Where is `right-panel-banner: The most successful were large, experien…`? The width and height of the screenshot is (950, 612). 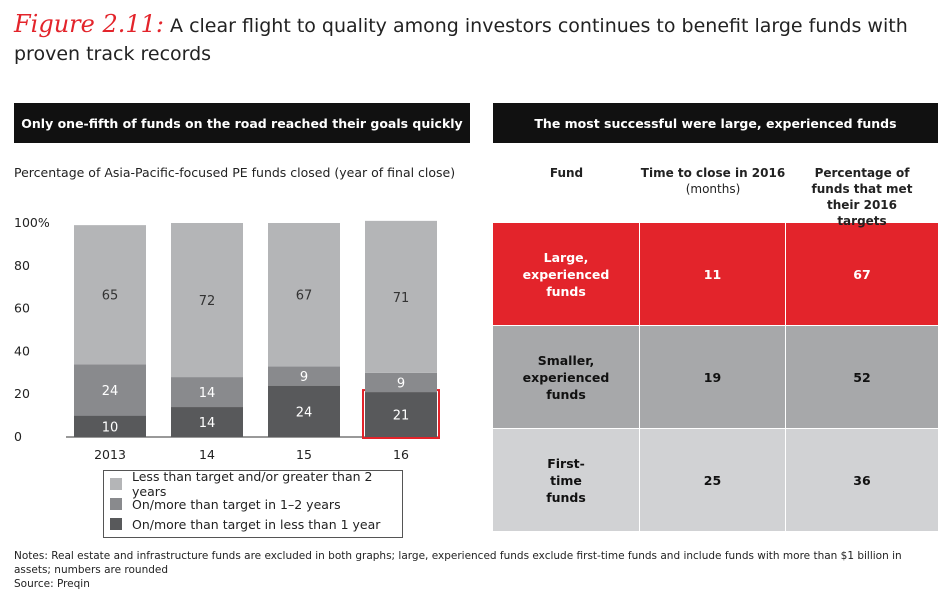
right-panel-banner: The most successful were large, experien… is located at coordinates (715, 123).